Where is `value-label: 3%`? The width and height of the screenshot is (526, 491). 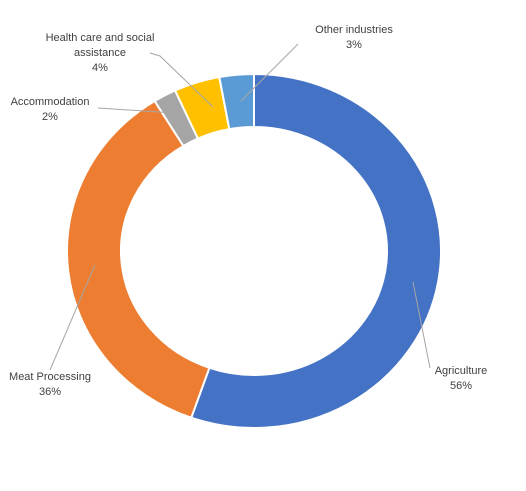 value-label: 3% is located at coordinates (354, 45).